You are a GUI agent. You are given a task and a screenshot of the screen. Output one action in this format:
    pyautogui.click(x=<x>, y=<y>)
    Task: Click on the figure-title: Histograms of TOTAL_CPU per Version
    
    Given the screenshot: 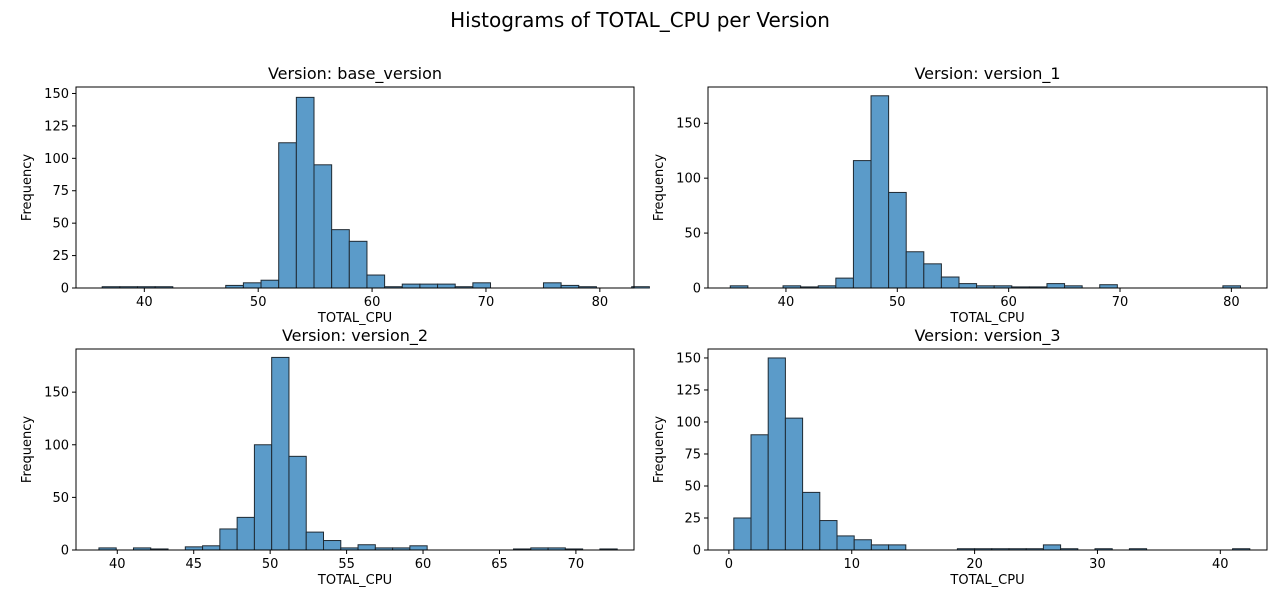 What is the action you would take?
    pyautogui.click(x=640, y=20)
    